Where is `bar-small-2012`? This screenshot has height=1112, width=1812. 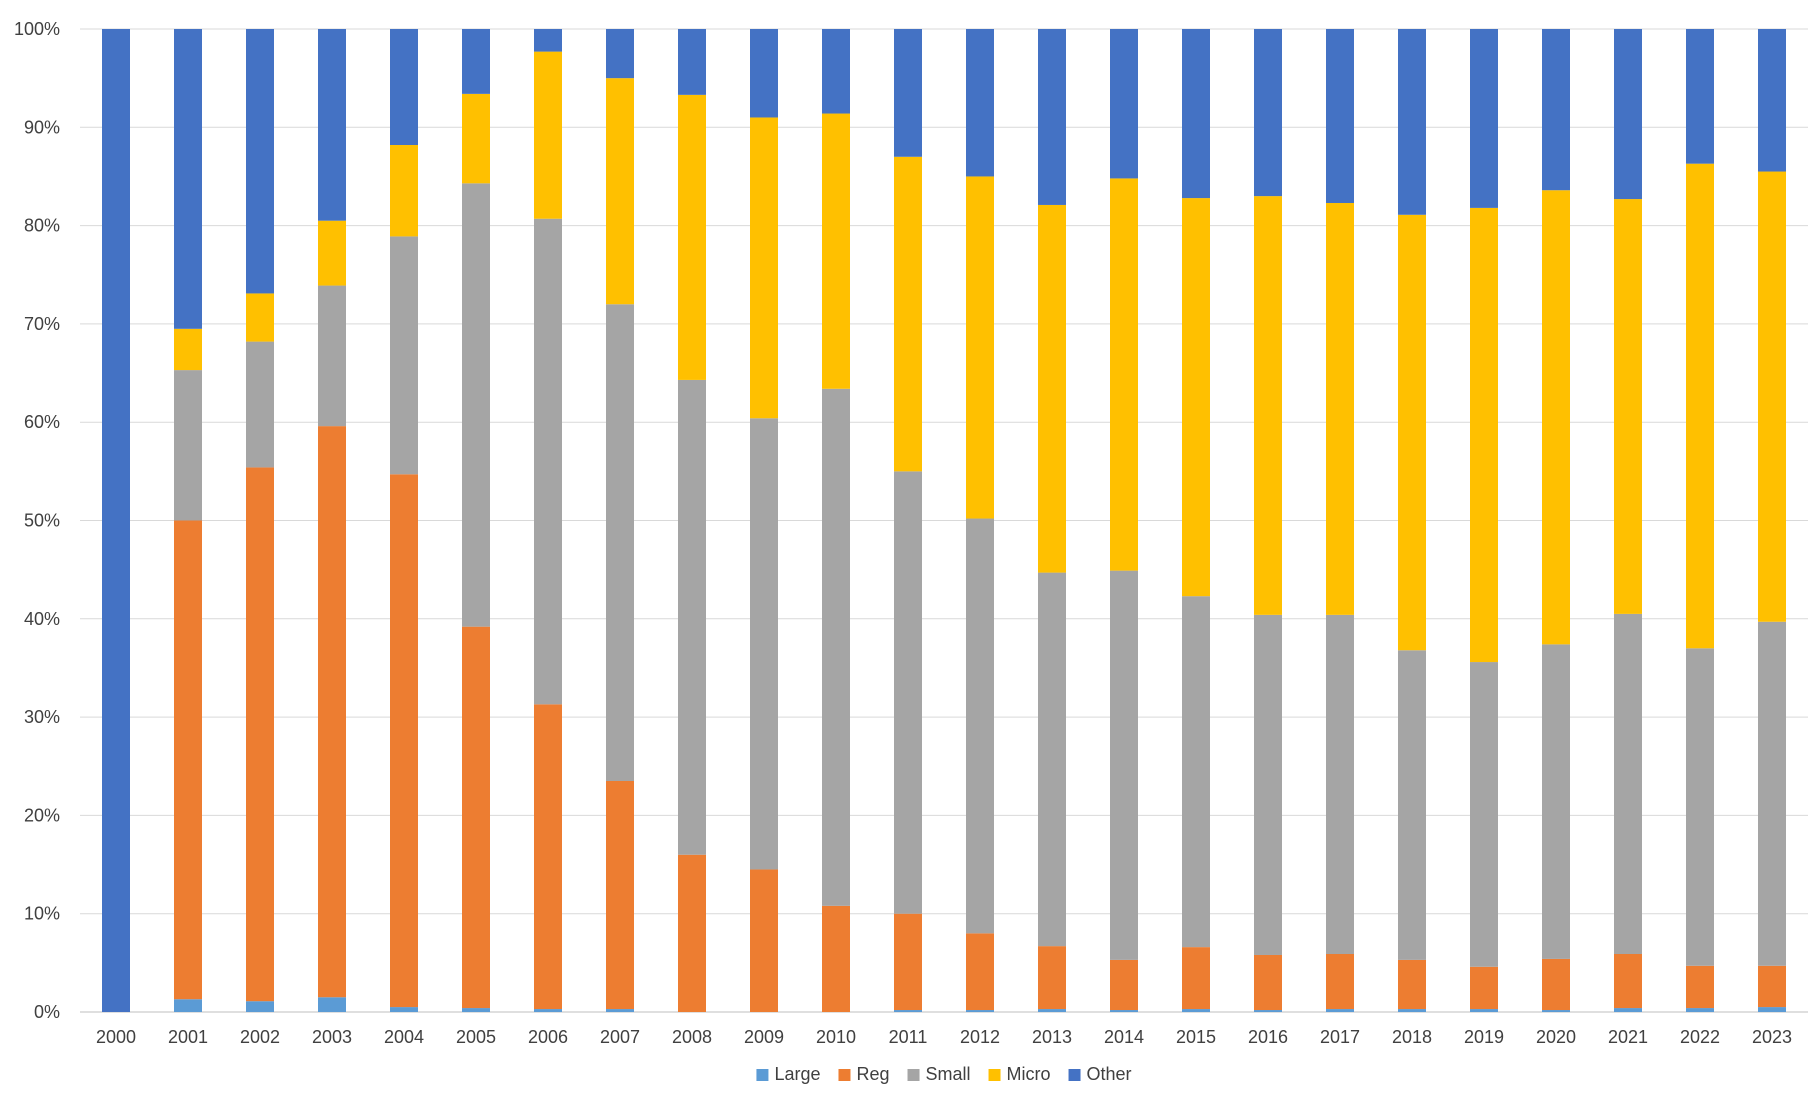 bar-small-2012 is located at coordinates (980, 726).